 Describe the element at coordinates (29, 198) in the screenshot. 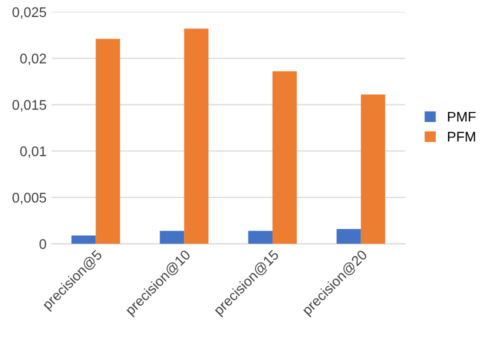

I see `y-tick-label: 0,005` at that location.